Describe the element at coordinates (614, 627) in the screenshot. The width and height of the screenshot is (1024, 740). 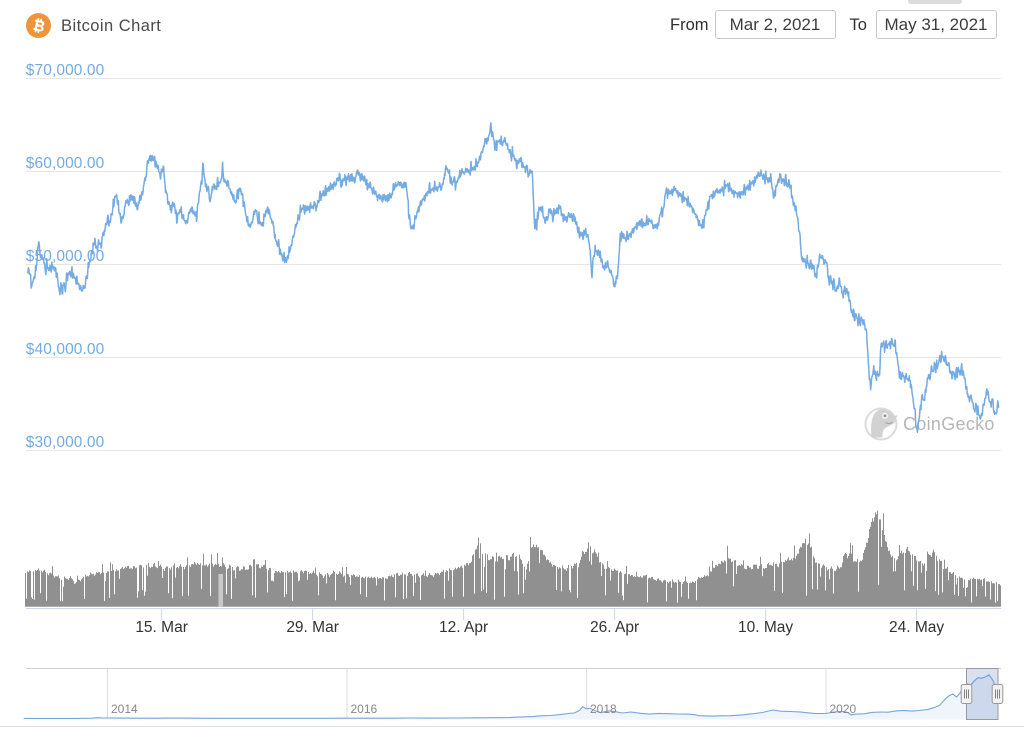
I see `svg-text: 26. Apr` at that location.